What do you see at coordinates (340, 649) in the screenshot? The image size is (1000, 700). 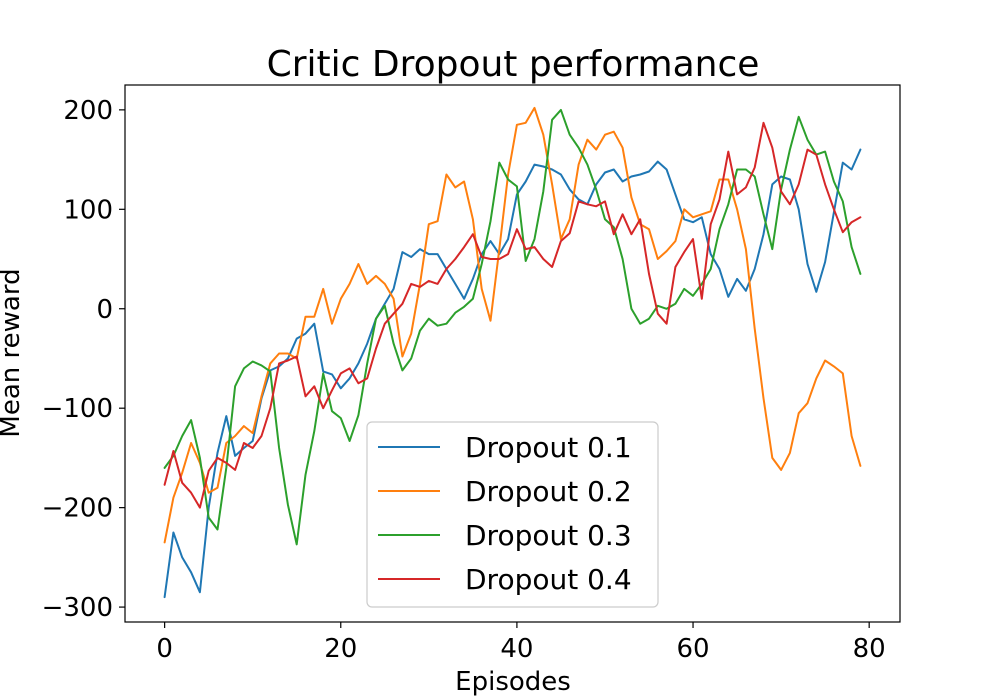 I see `x-tick-label: 20` at bounding box center [340, 649].